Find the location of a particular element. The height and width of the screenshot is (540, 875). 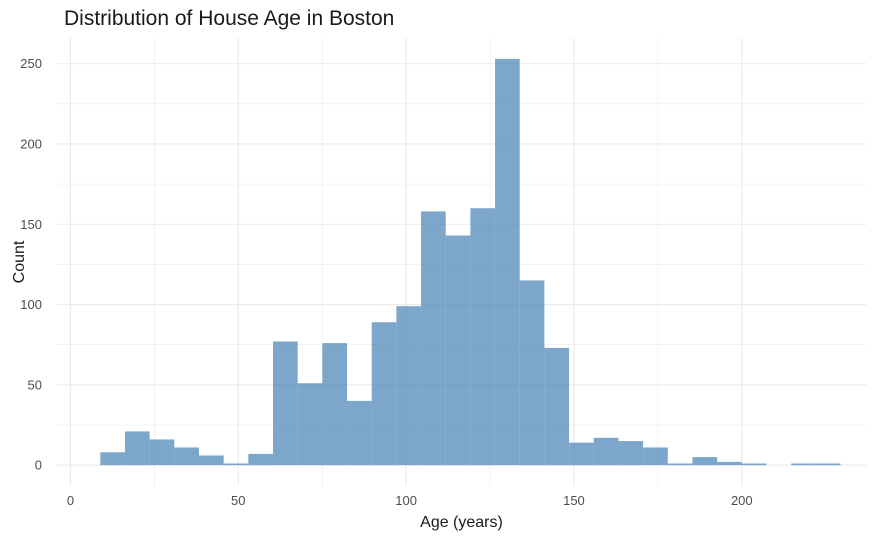

x-axis-label: Age (years) is located at coordinates (461, 522).